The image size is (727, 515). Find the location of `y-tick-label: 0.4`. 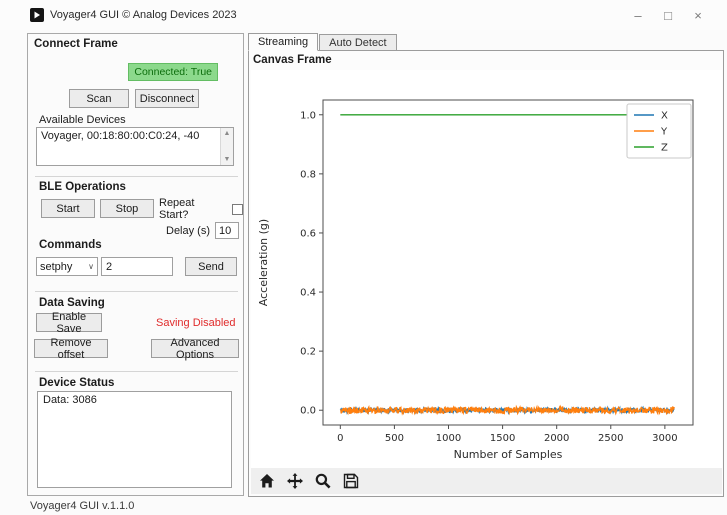

y-tick-label: 0.4 is located at coordinates (308, 293).